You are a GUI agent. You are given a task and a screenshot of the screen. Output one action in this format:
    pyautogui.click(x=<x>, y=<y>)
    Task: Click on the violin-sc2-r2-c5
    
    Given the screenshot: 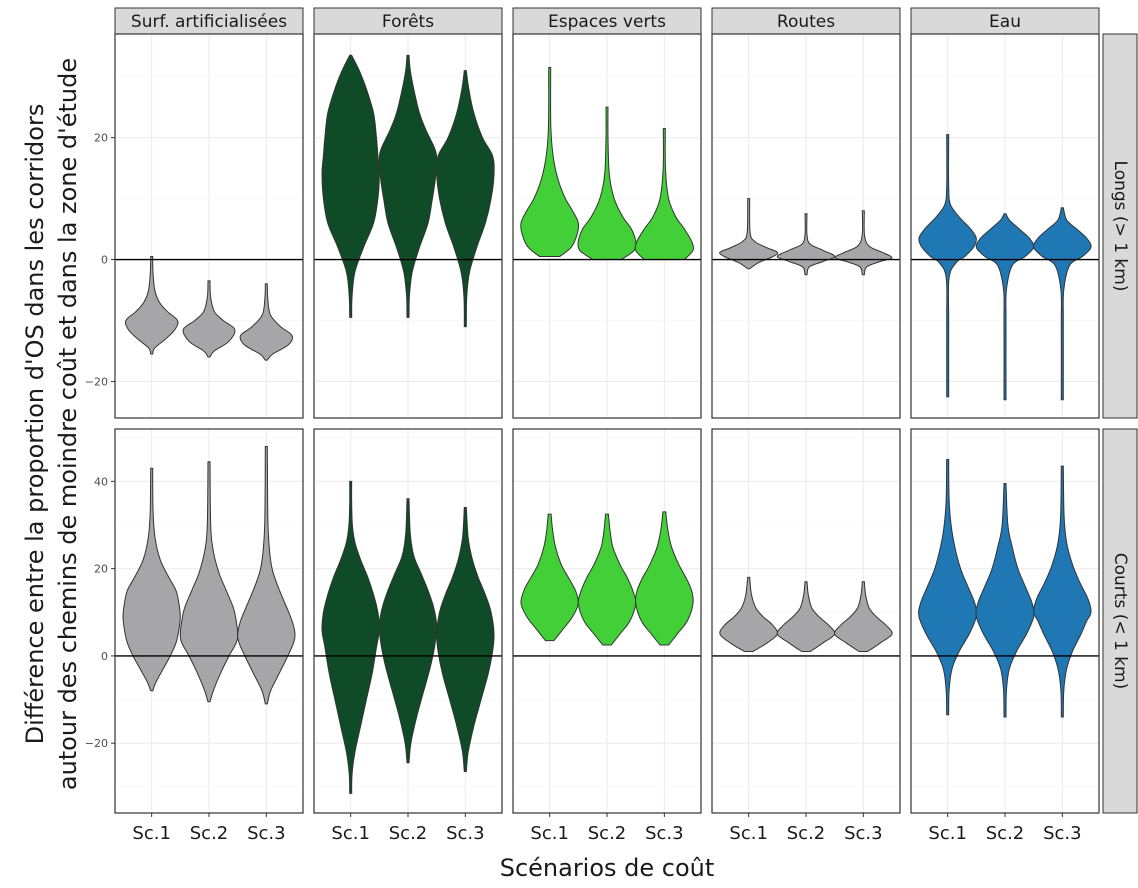 What is the action you would take?
    pyautogui.click(x=1005, y=600)
    